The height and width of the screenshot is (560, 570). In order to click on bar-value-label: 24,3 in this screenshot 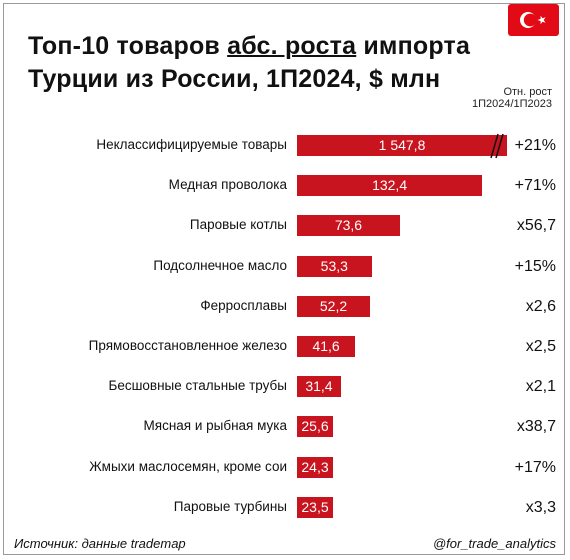, I will do `click(315, 466)`.